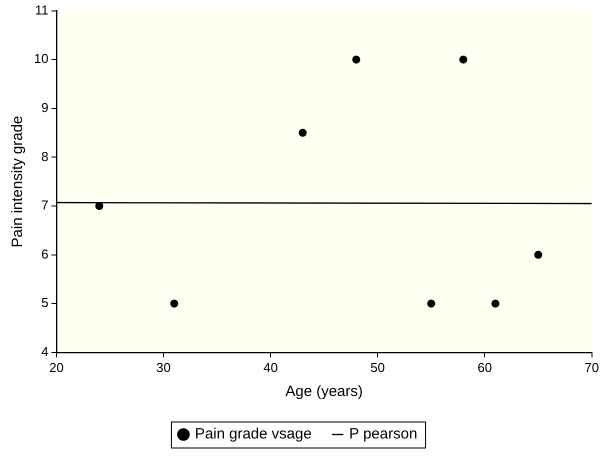 The height and width of the screenshot is (460, 602). I want to click on y-tick-label: 11, so click(41, 10).